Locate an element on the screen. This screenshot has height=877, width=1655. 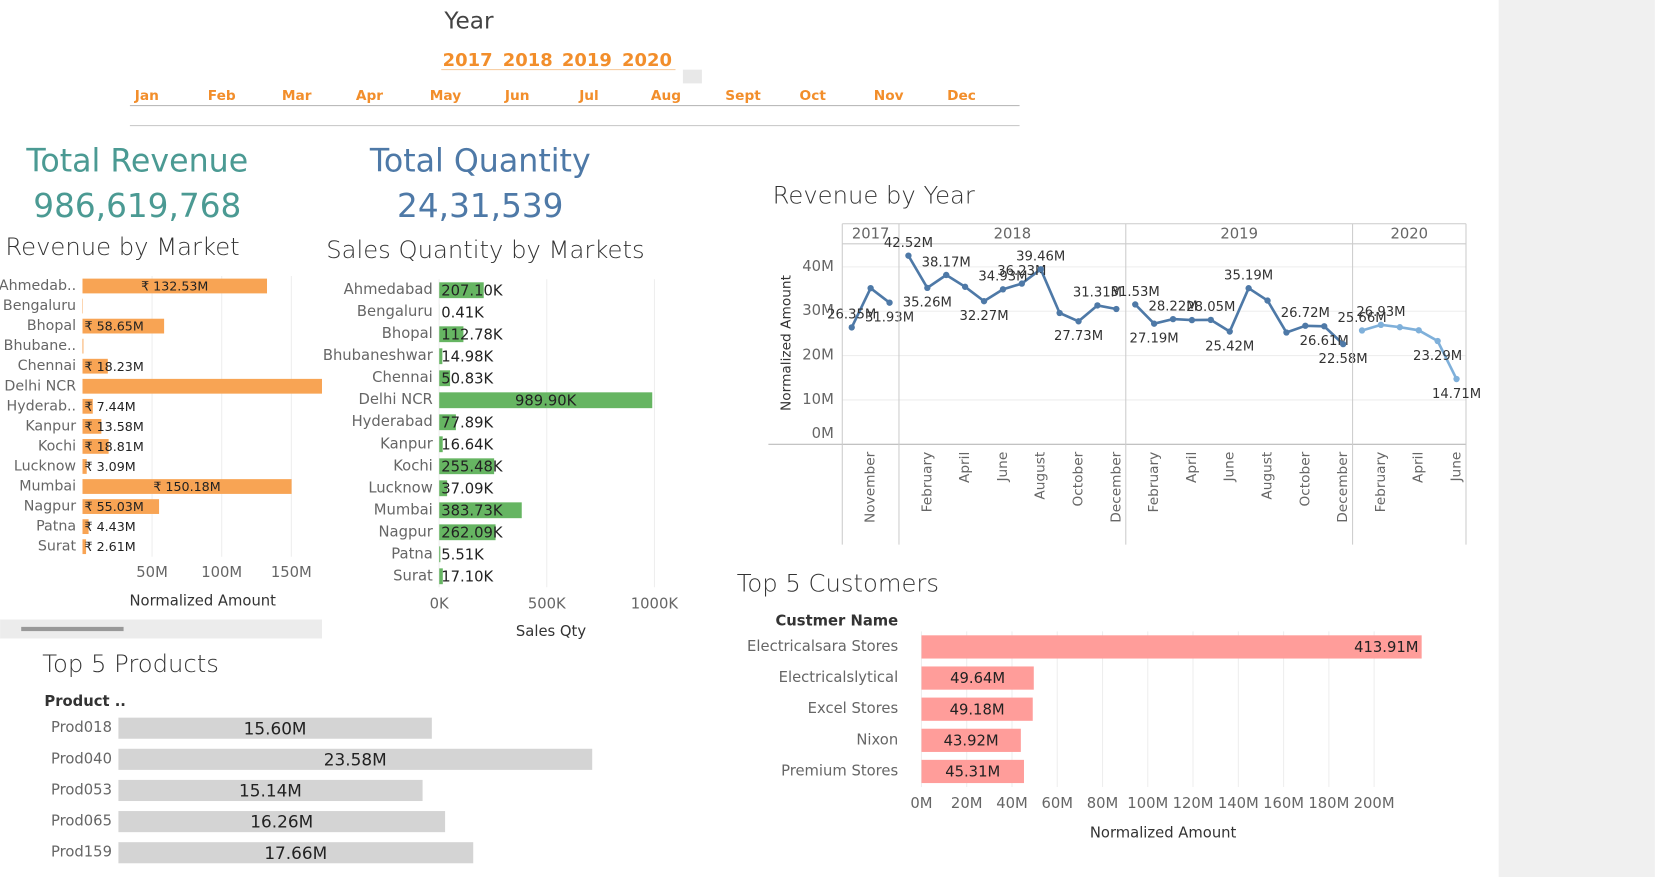
category-label: Electricalsara Stores is located at coordinates (822, 646).